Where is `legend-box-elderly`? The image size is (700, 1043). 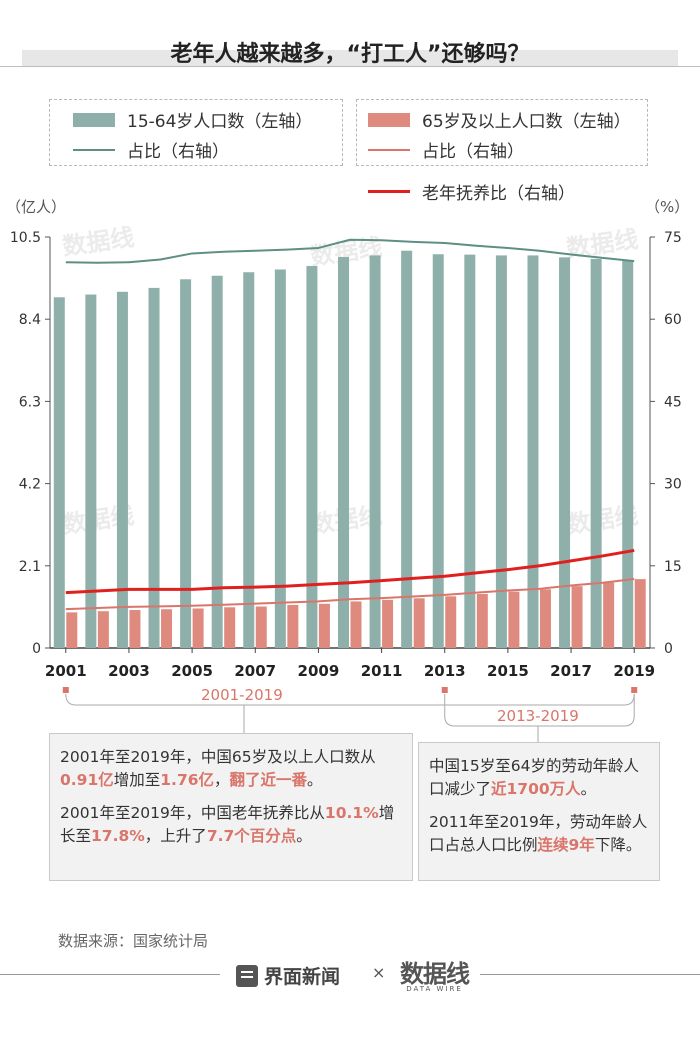
legend-box-elderly is located at coordinates (502, 132).